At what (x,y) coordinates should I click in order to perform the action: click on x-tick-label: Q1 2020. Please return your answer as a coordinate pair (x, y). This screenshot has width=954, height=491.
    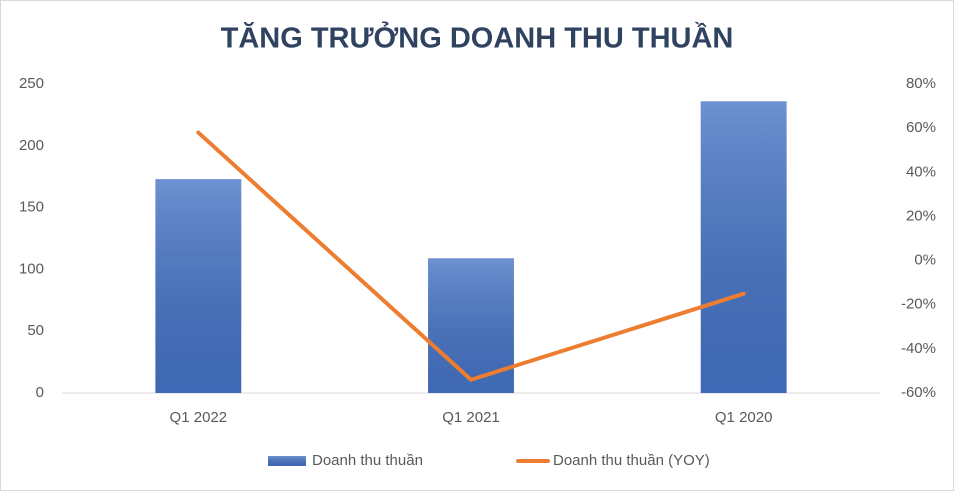
    Looking at the image, I should click on (744, 417).